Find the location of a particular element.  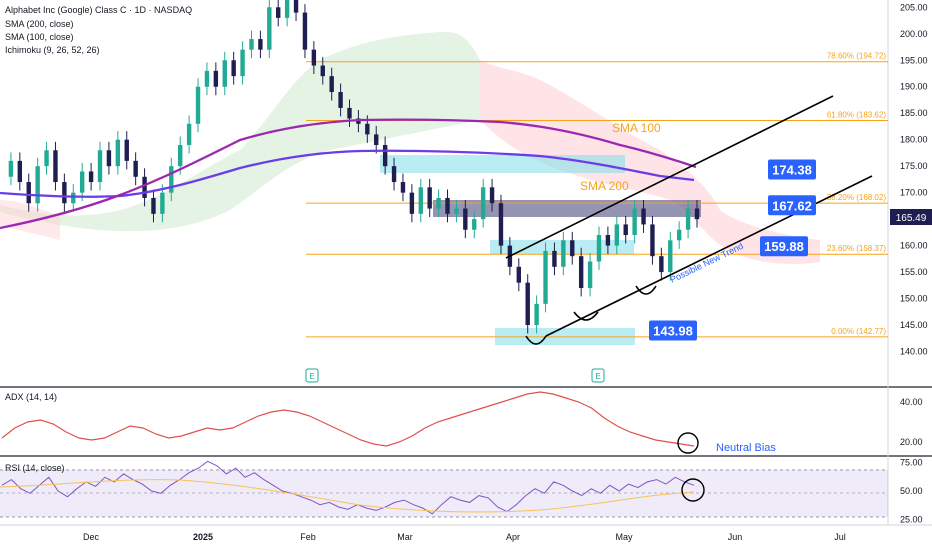

rsi-line is located at coordinates (348, 487).